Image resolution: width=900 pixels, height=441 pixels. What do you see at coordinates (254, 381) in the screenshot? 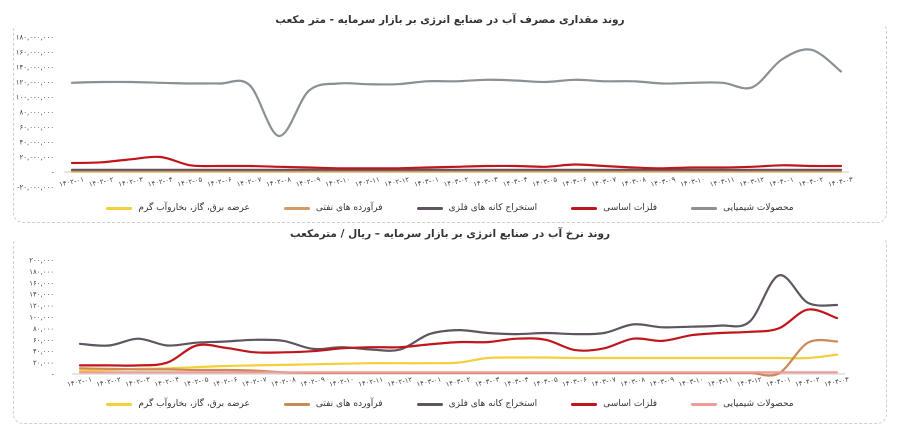
I see `x-tick-label: ۱۴۰۲-۰۷` at bounding box center [254, 381].